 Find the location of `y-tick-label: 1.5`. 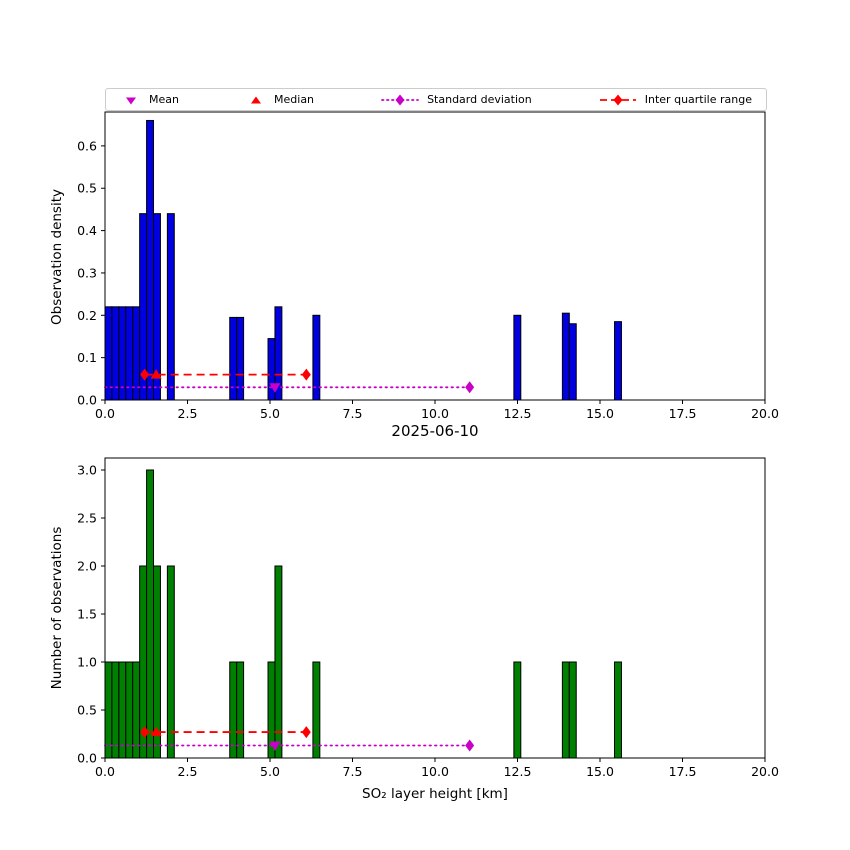

y-tick-label: 1.5 is located at coordinates (87, 614).